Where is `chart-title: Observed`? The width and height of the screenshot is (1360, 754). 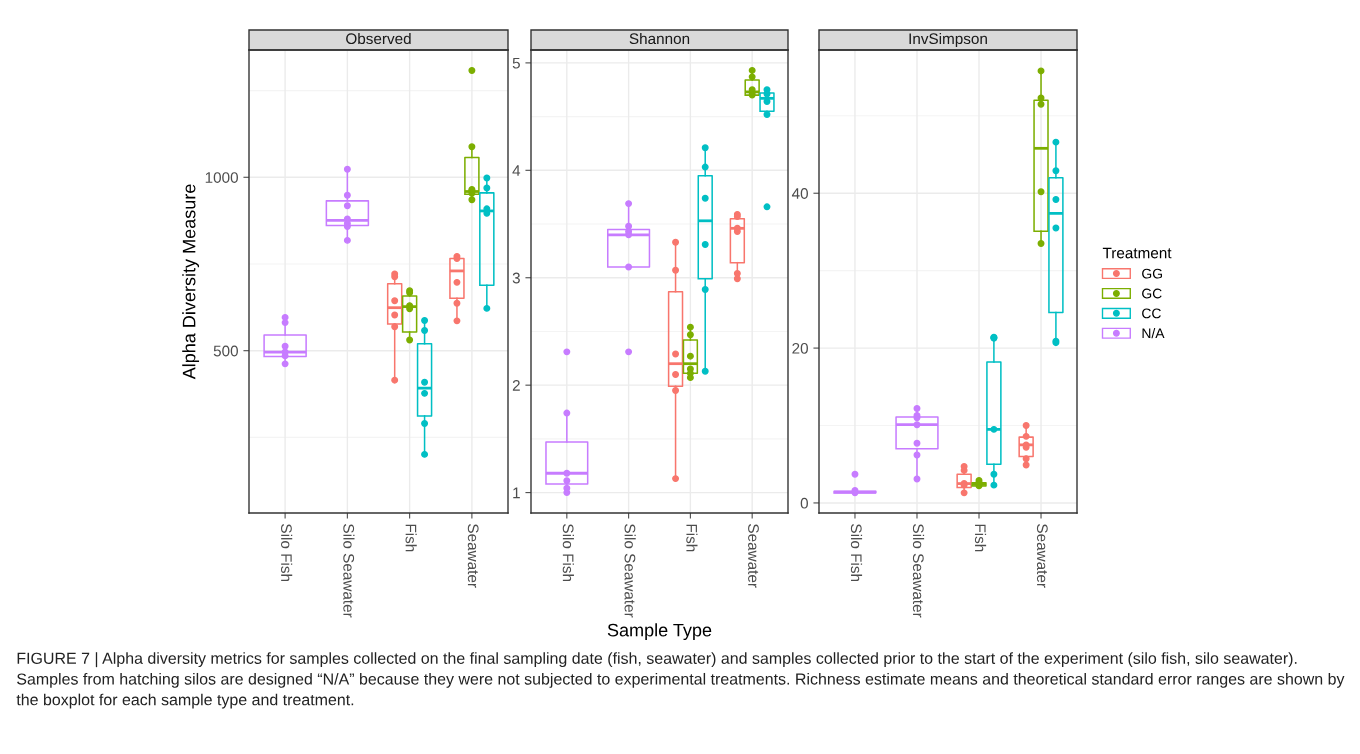
chart-title: Observed is located at coordinates (378, 38).